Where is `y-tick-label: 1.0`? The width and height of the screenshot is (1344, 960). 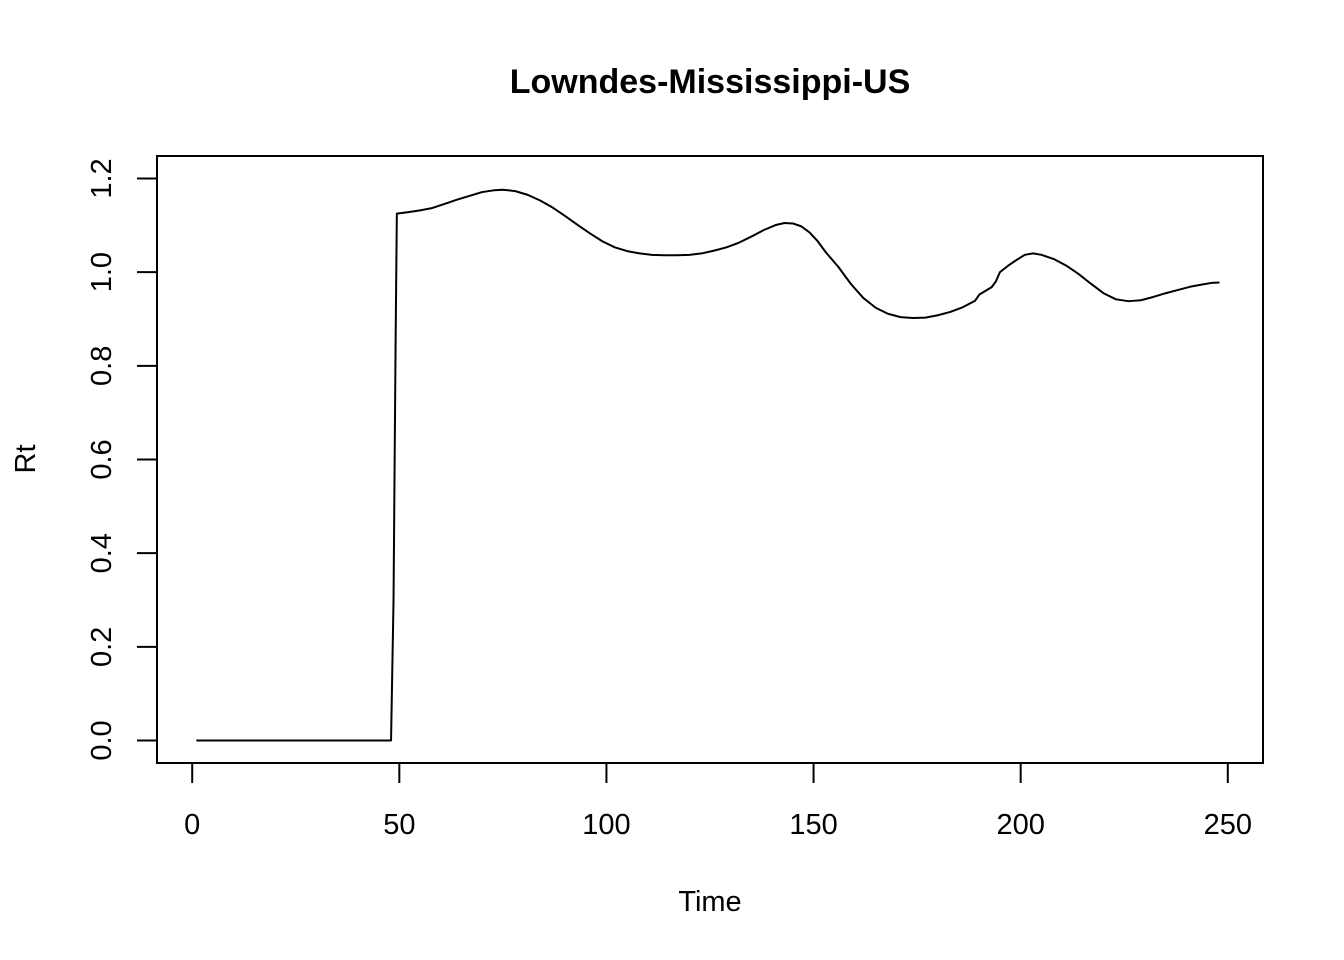 y-tick-label: 1.0 is located at coordinates (102, 272).